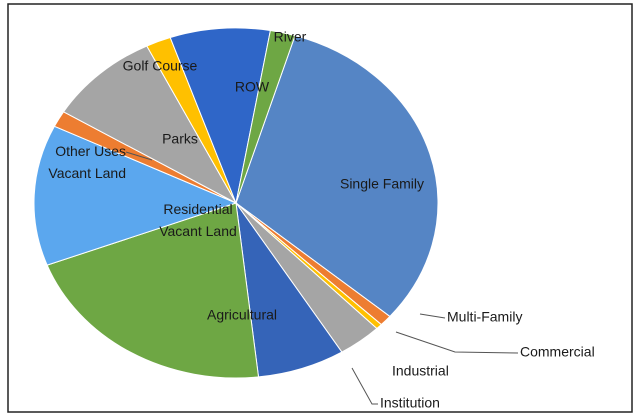  I want to click on slice-label: Other Uses Vacant Land, so click(87, 162).